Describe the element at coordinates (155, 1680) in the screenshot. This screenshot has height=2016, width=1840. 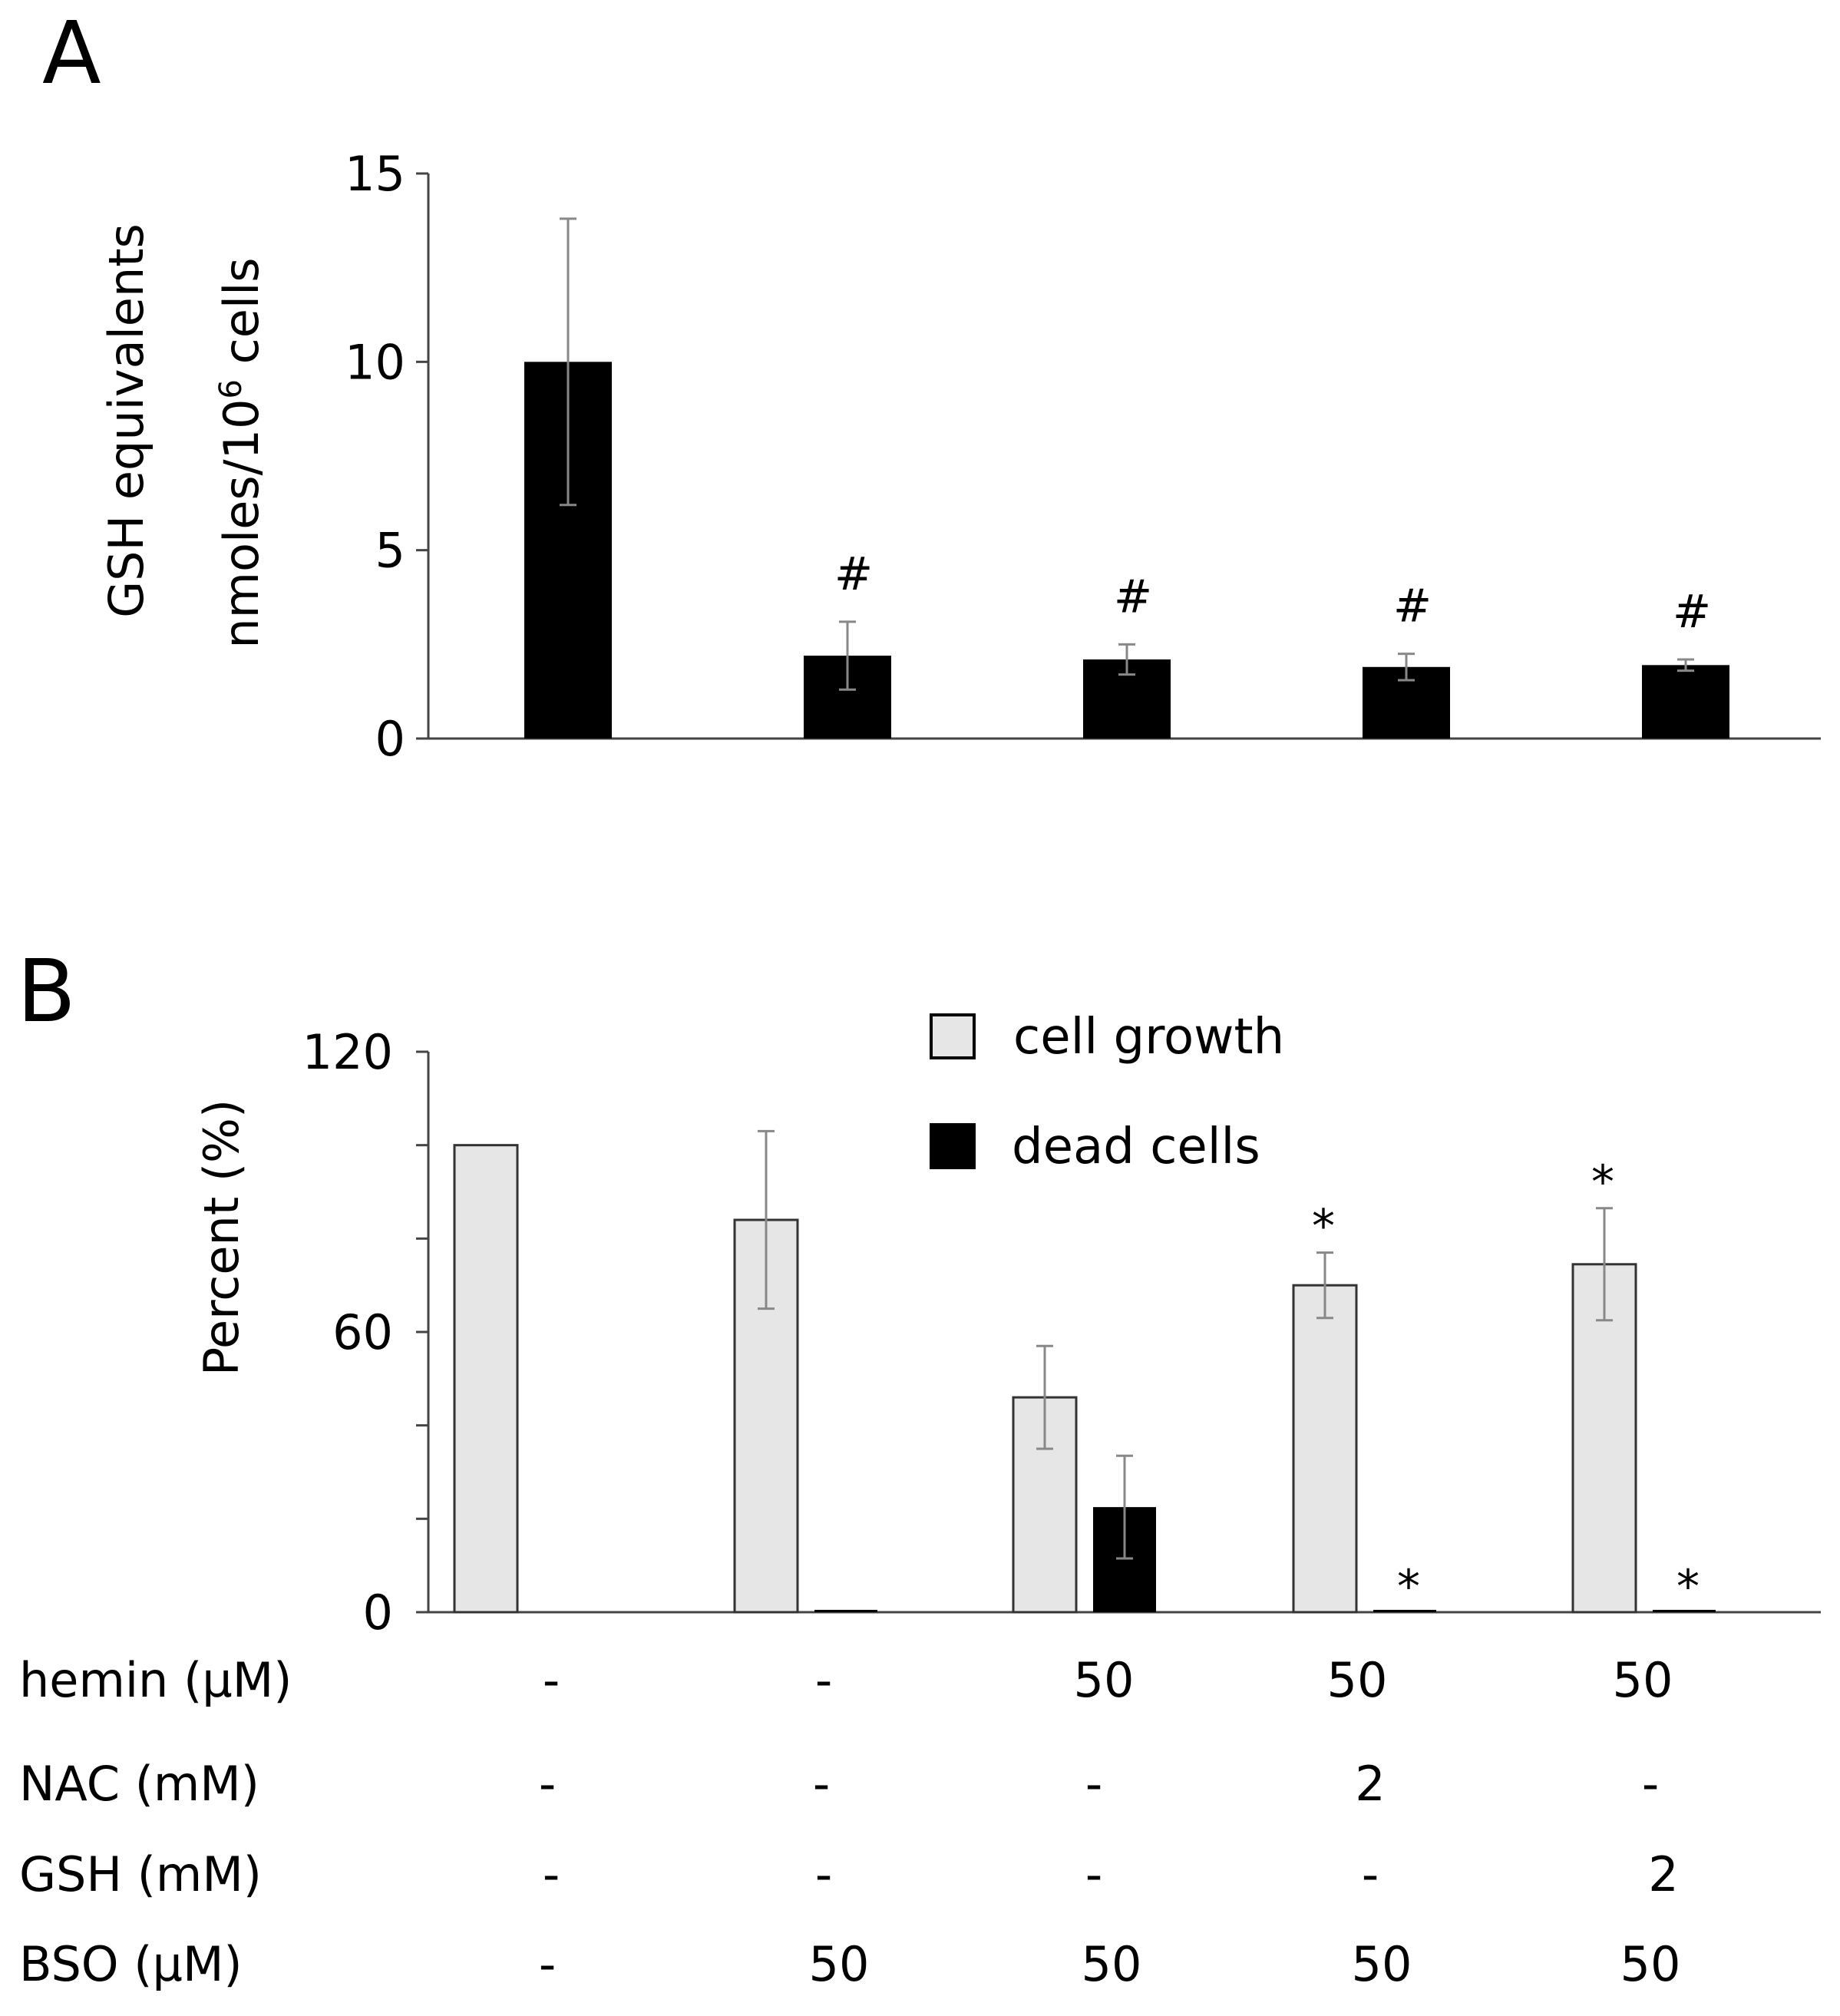
I see `condition-label-0: hemin (µM)` at that location.